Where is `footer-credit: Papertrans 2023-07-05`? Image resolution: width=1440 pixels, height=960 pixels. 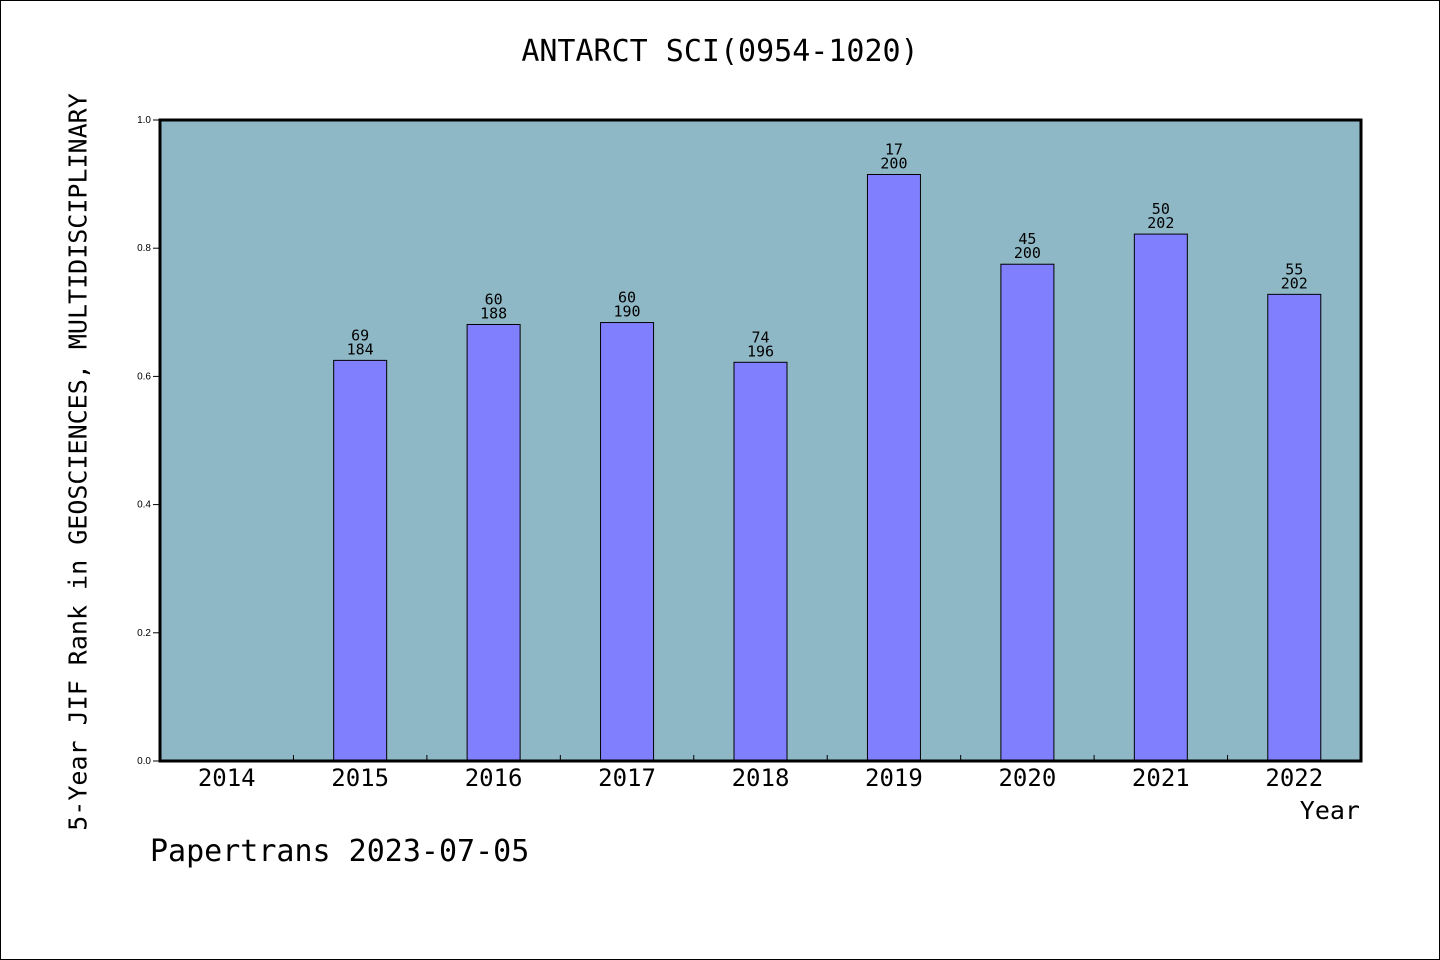
footer-credit: Papertrans 2023-07-05 is located at coordinates (340, 851).